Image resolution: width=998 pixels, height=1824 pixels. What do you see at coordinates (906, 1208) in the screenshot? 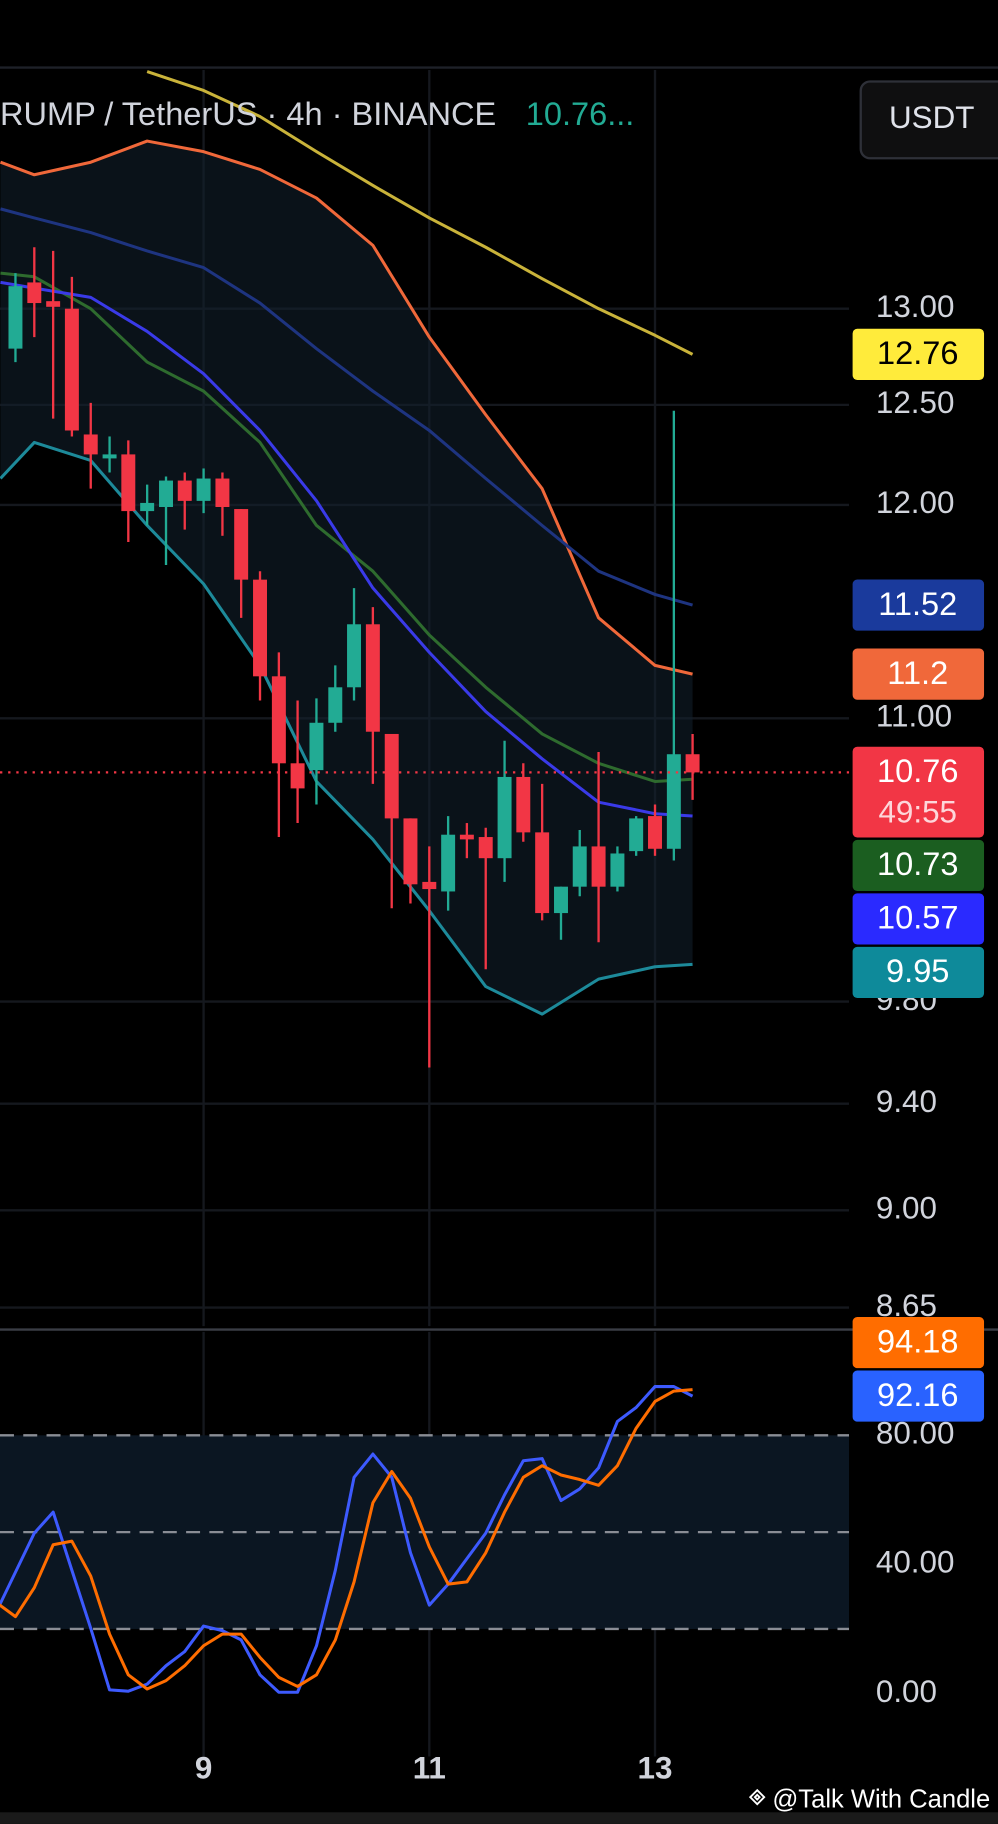
I see `y-tick-label: 9.00` at bounding box center [906, 1208].